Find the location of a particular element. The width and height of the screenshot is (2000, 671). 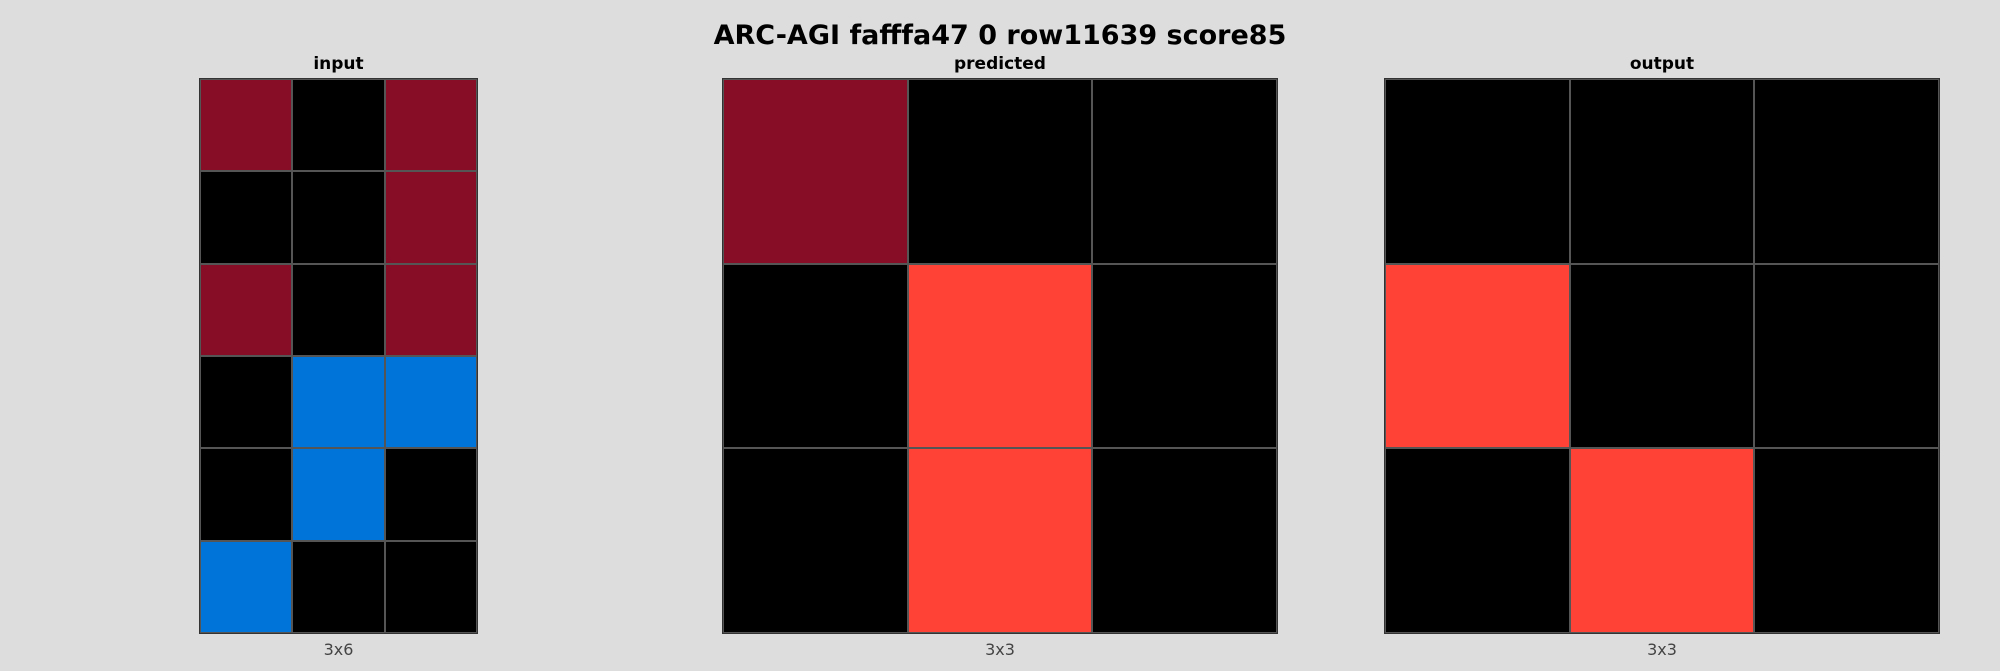

figure-title: ARC-AGI fafffa47 0 row11639 score85 is located at coordinates (1000, 35).